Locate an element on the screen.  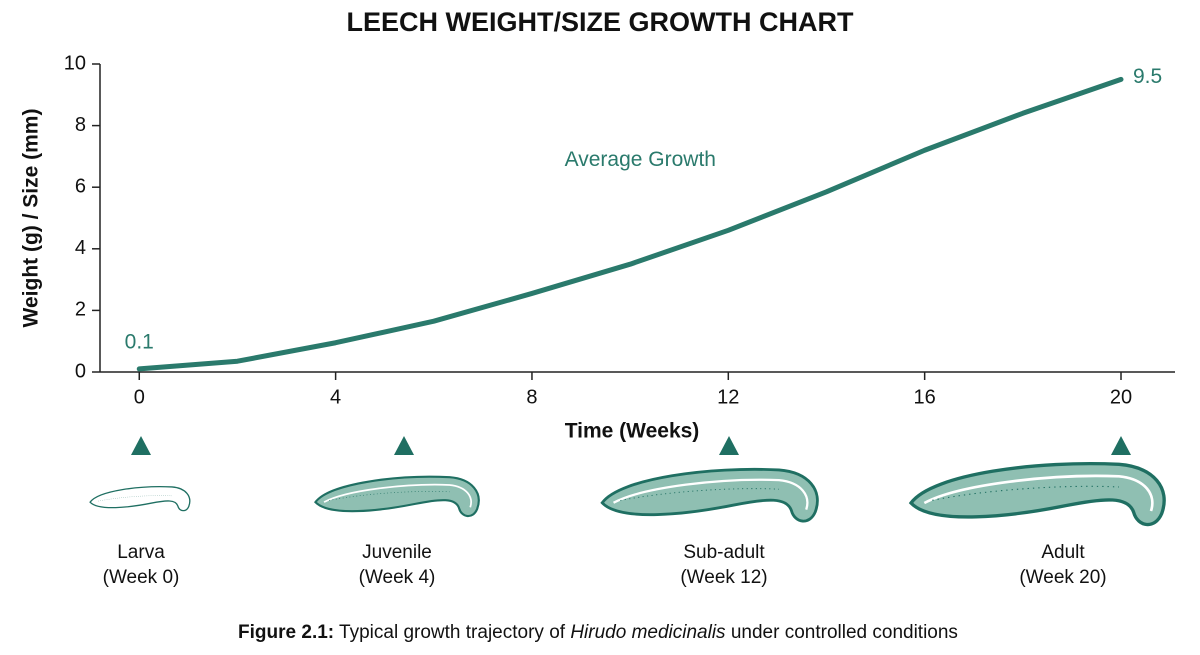
caption-text: under controlled conditions is located at coordinates (842, 632).